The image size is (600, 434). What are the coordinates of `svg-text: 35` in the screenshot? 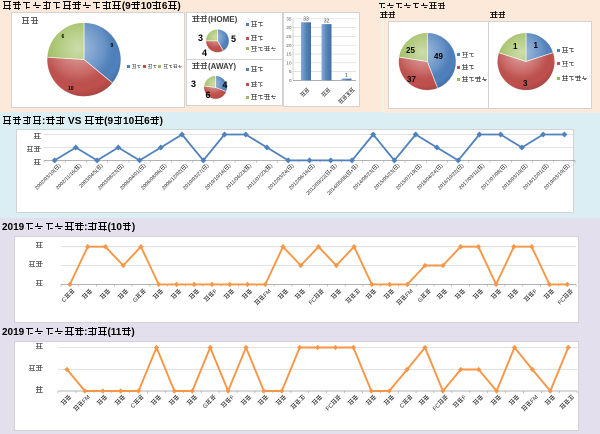 It's located at (289, 19).